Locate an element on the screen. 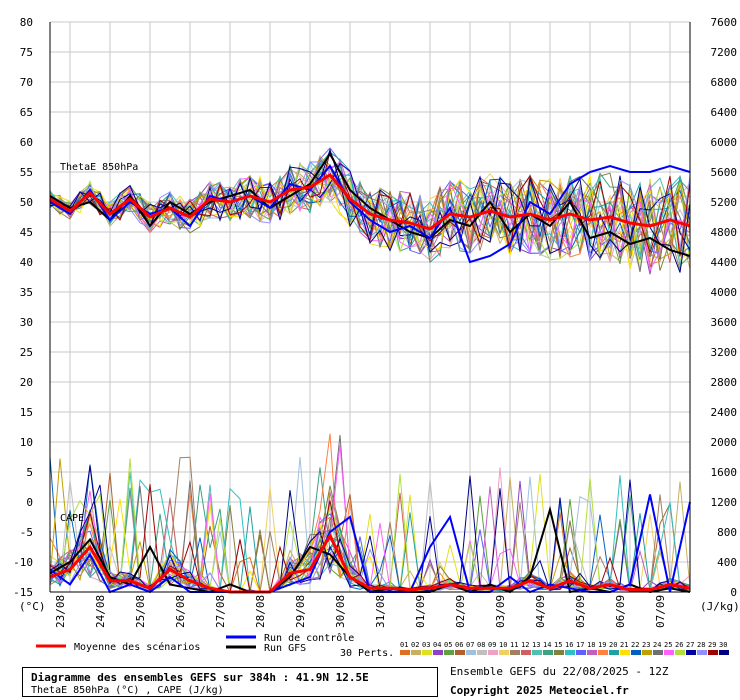 The width and height of the screenshot is (740, 700). date-label: 02/09 is located at coordinates (460, 611).